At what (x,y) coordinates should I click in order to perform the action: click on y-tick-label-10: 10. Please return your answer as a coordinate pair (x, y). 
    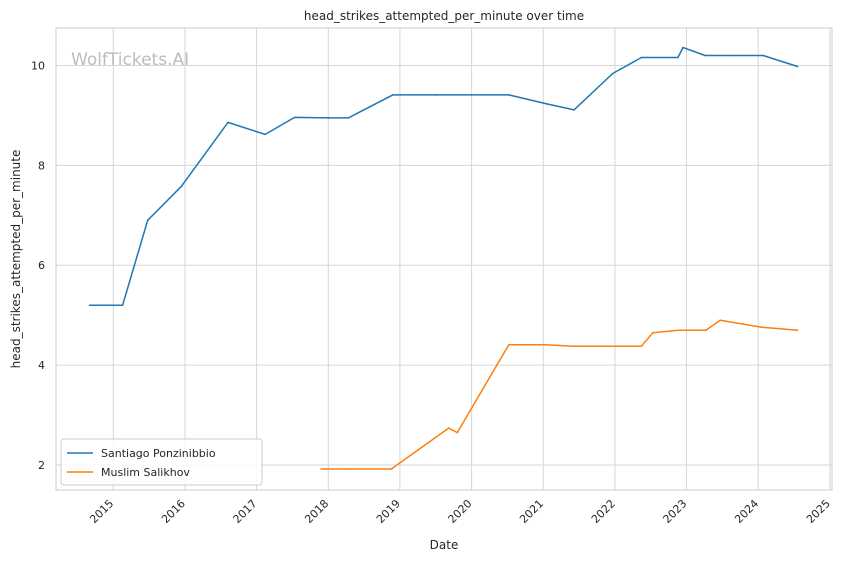
    Looking at the image, I should click on (38, 66).